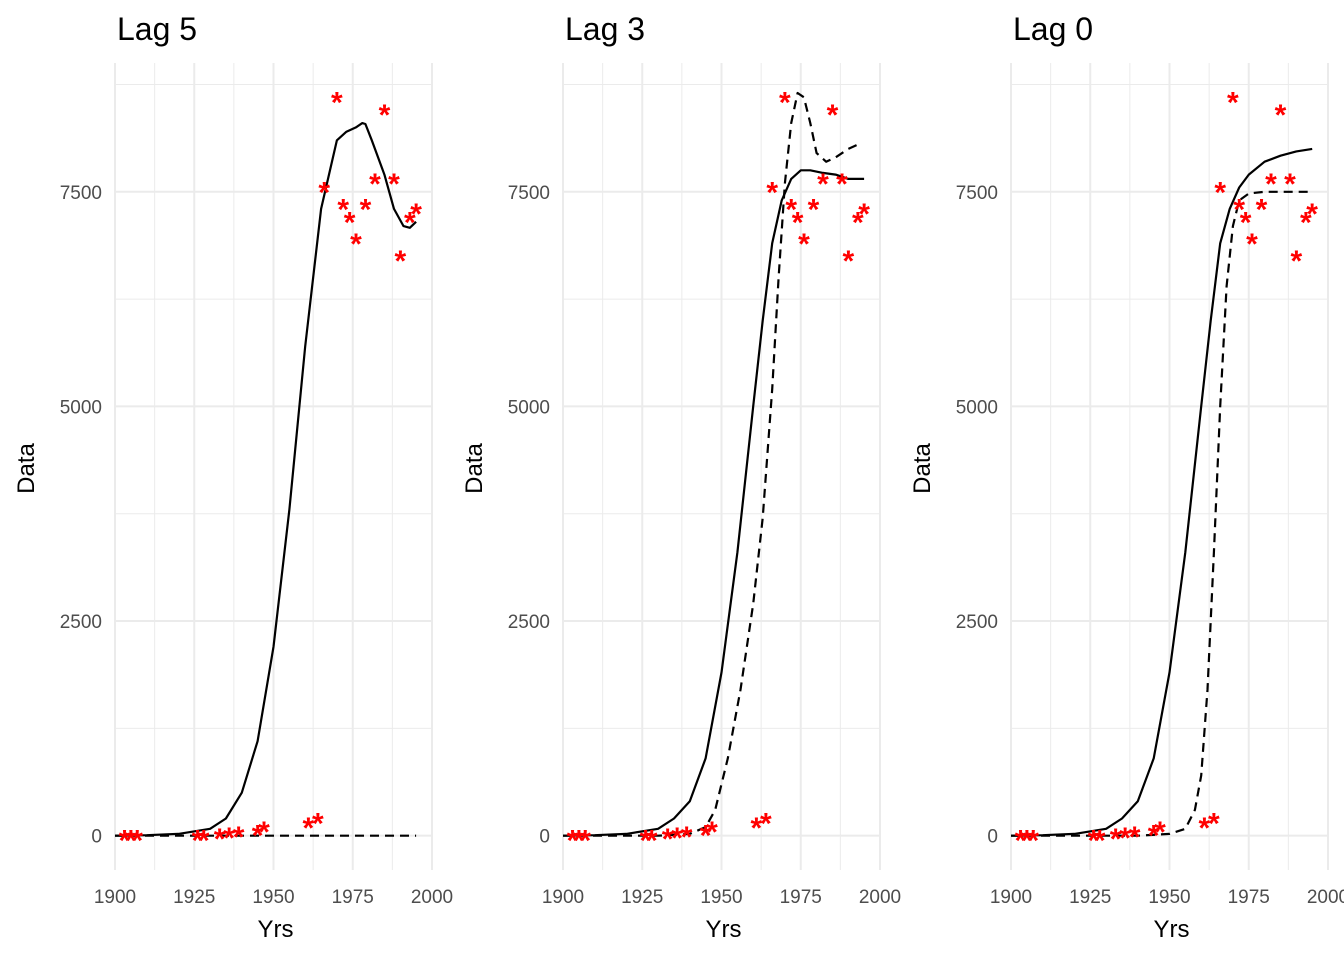 The image size is (1344, 960). What do you see at coordinates (157, 29) in the screenshot?
I see `panel-1-title: Lag 5` at bounding box center [157, 29].